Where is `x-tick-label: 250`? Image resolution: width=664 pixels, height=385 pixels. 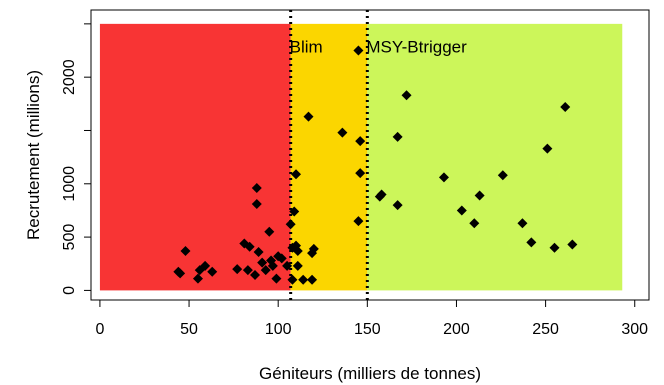
x-tick-label: 250 is located at coordinates (545, 329).